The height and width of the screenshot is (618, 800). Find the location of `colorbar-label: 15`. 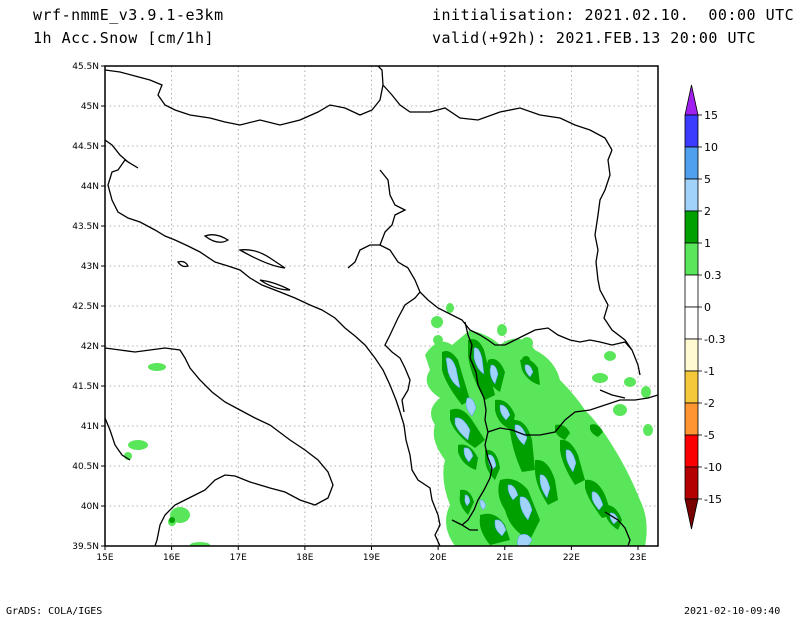

colorbar-label: 15 is located at coordinates (711, 115).